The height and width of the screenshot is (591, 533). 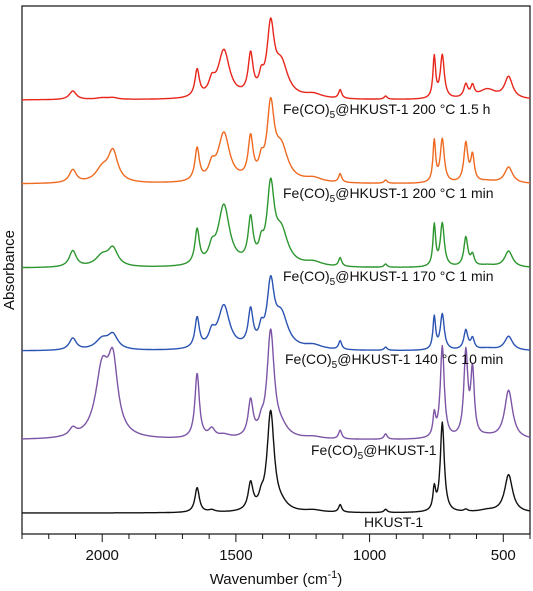 I want to click on trace-label-3: Fe(CO)5@HKUST-1 170 °C 1 min, so click(x=388, y=278).